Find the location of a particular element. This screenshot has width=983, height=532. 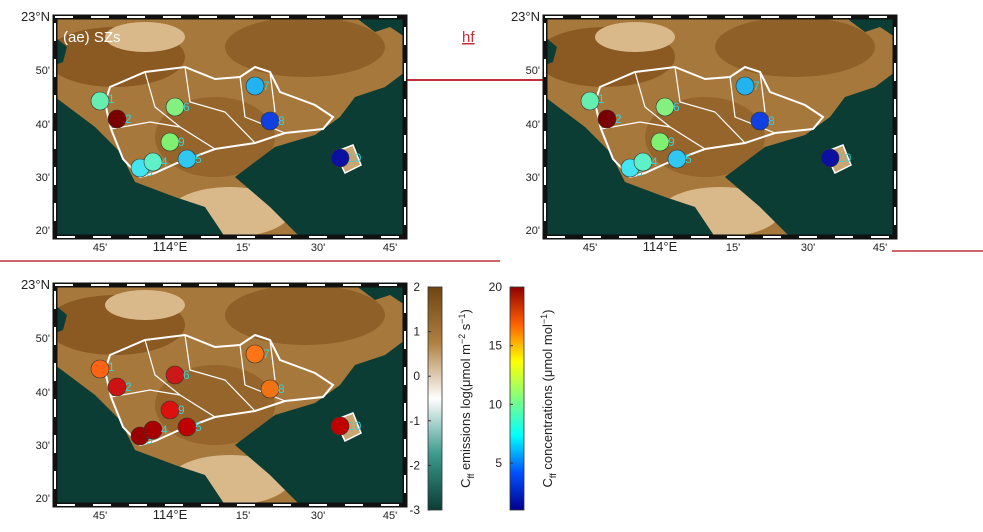

station-id: 2 is located at coordinates (618, 119).